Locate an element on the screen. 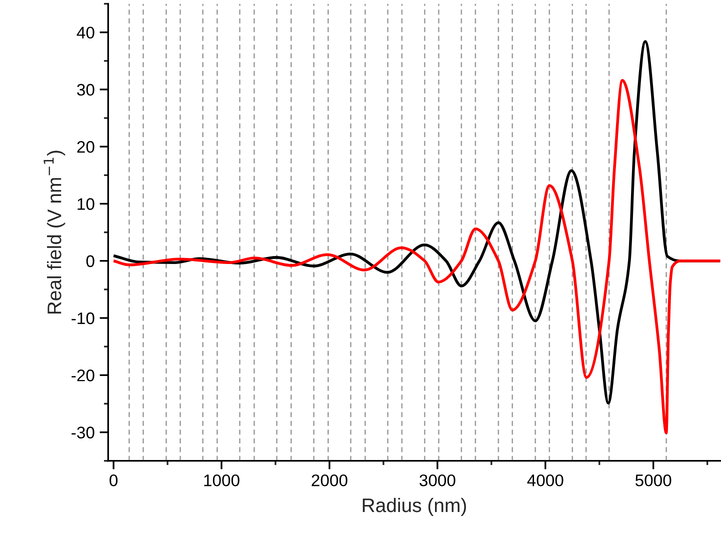 The width and height of the screenshot is (721, 539). y-tick-label: -10 is located at coordinates (83, 318).